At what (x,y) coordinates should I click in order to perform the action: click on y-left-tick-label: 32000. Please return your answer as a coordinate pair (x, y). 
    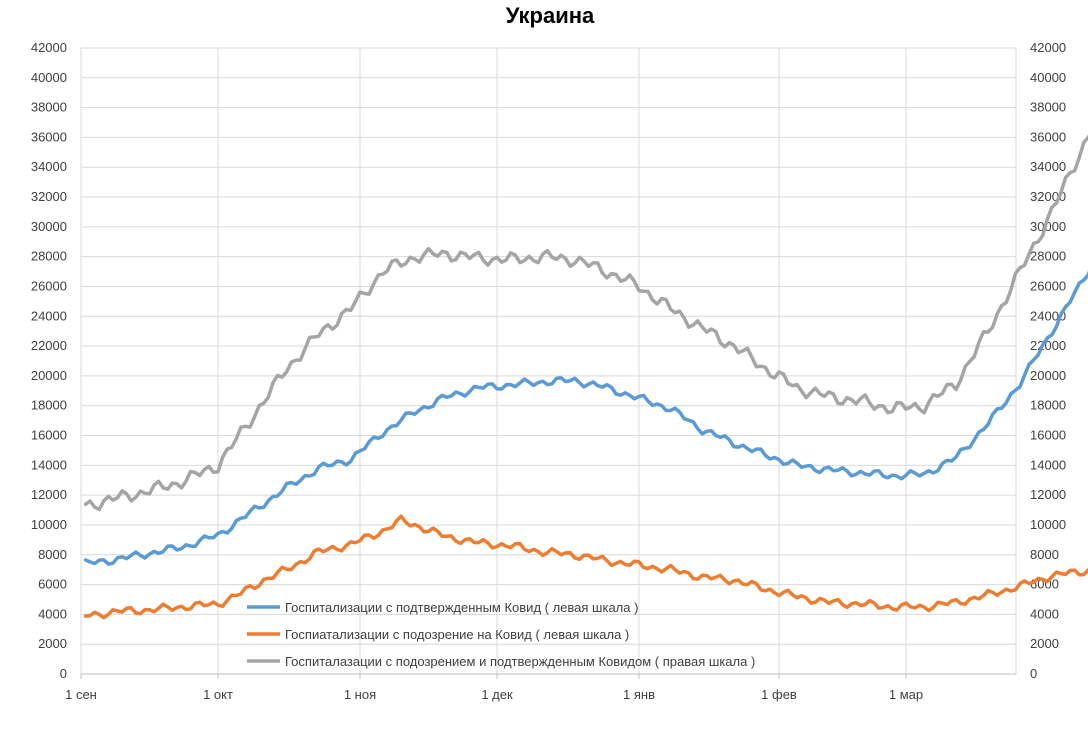
    Looking at the image, I should click on (49, 196).